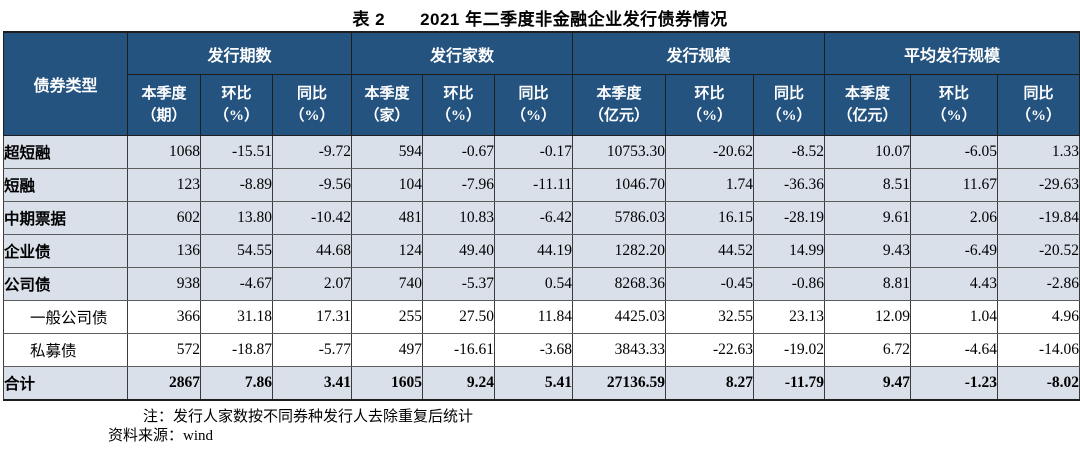  Describe the element at coordinates (1038, 152) in the screenshot. I see `value-cell-0-11: 1.33` at that location.